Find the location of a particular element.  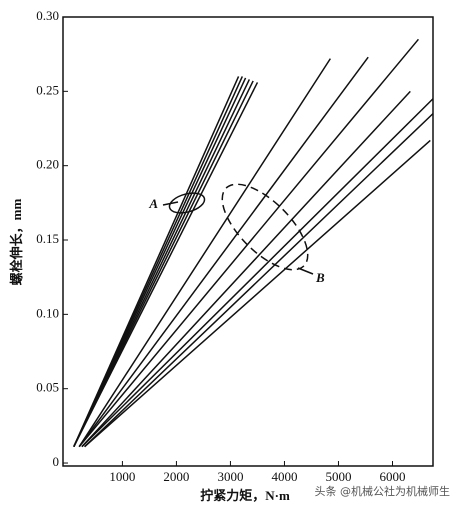

annotation: B is located at coordinates (320, 277).